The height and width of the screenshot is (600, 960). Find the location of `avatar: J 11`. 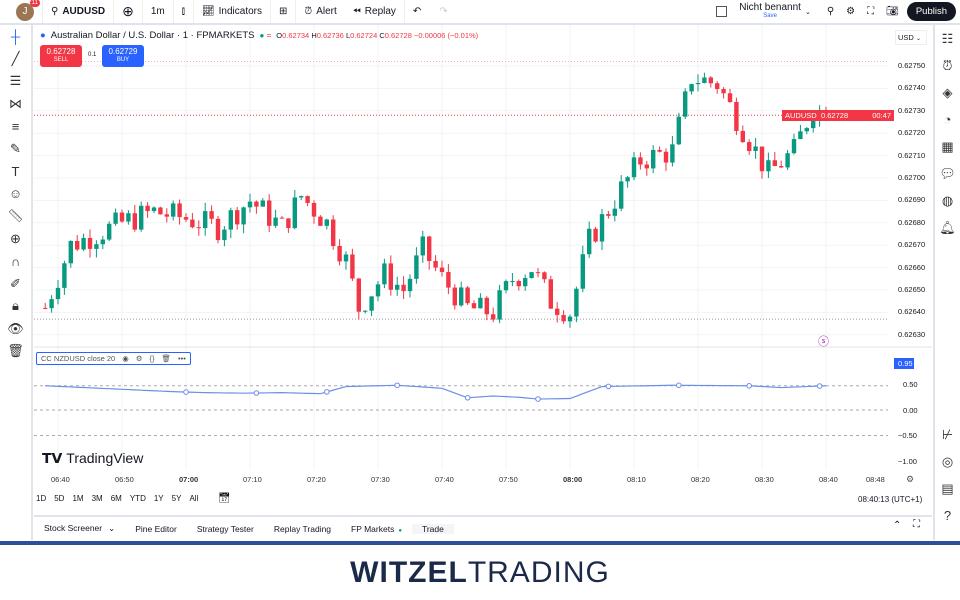

avatar: J 11 is located at coordinates (28, 10).